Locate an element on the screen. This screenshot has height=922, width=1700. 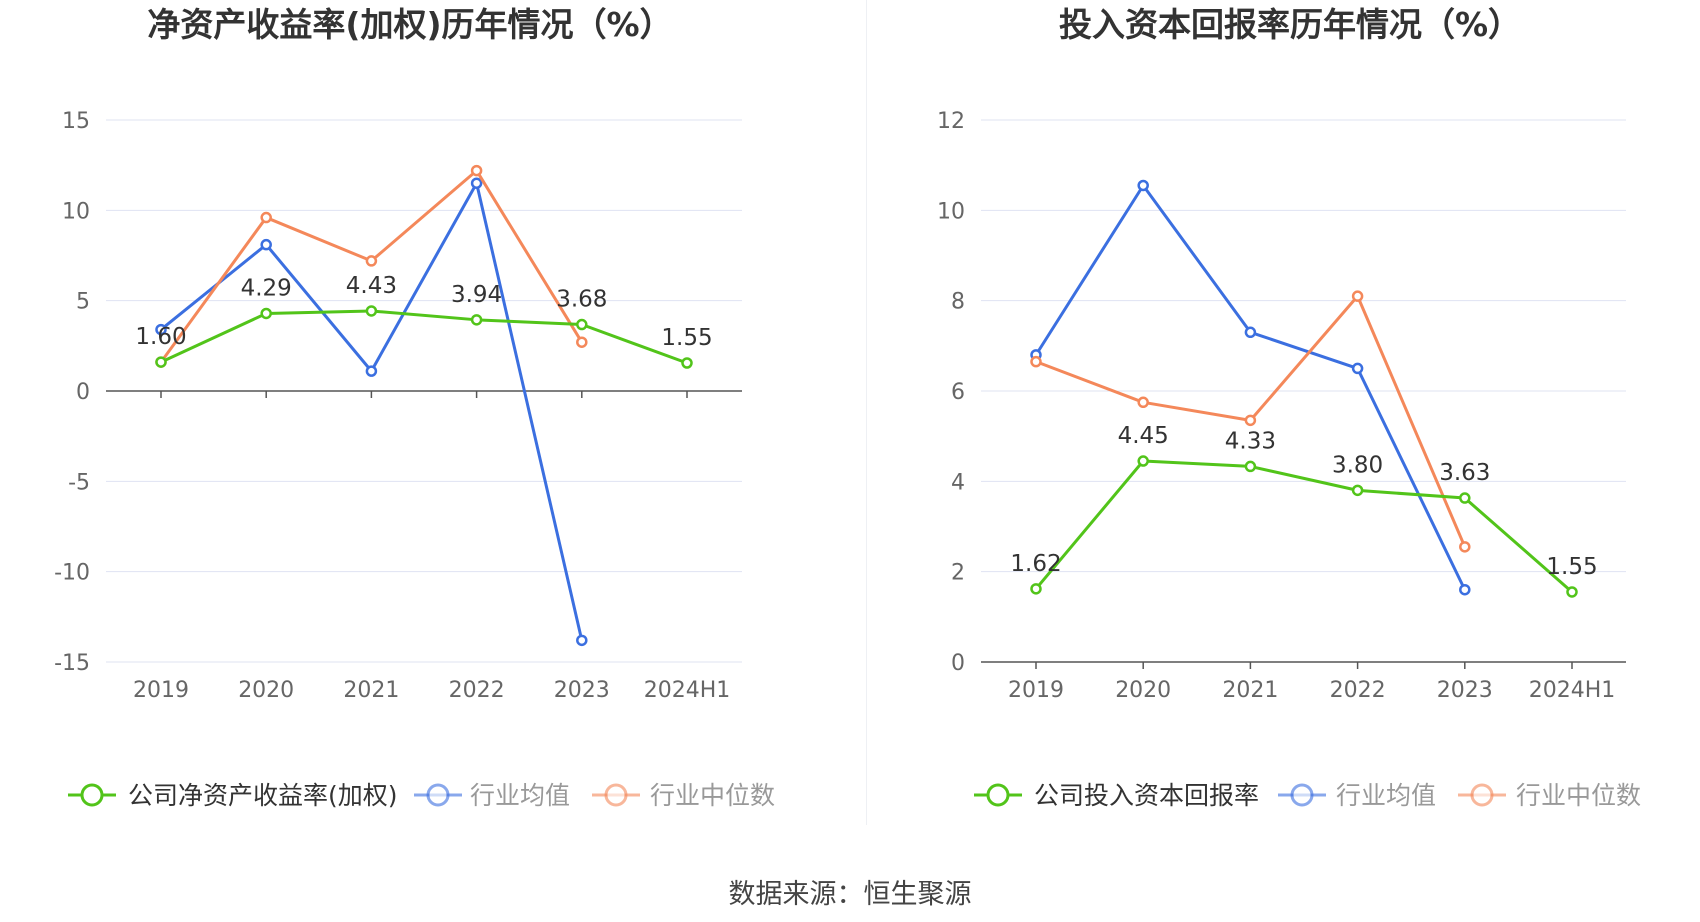
chart1-y-tick-label: -10 is located at coordinates (72, 573).